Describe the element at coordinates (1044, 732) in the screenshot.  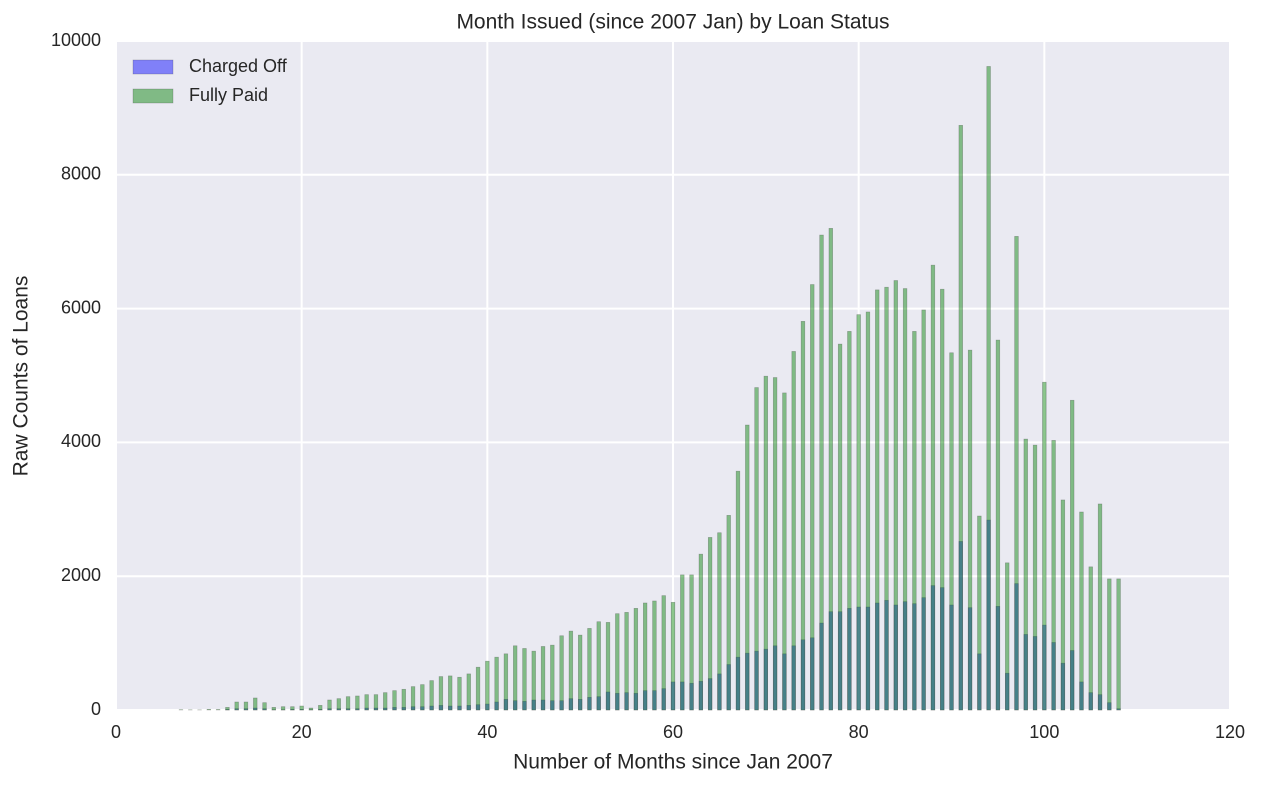
I see `x-tick-label: 100` at that location.